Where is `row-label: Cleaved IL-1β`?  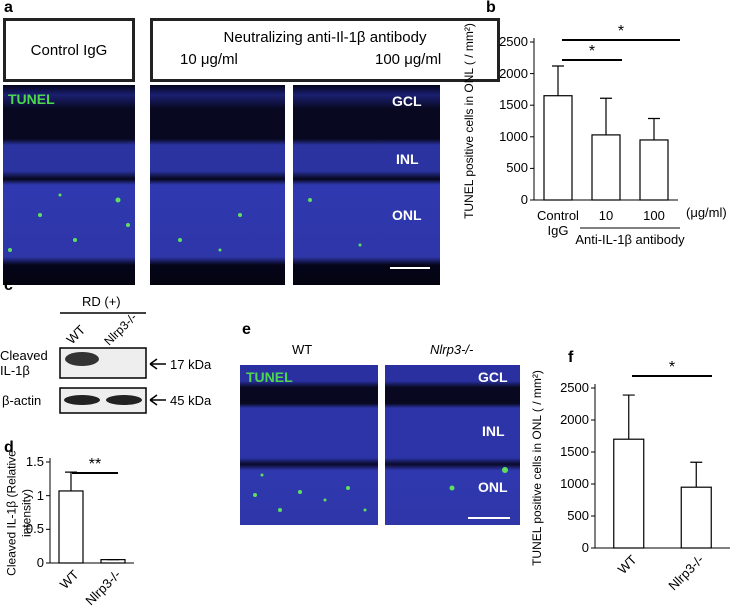 row-label: Cleaved IL-1β is located at coordinates (24, 363).